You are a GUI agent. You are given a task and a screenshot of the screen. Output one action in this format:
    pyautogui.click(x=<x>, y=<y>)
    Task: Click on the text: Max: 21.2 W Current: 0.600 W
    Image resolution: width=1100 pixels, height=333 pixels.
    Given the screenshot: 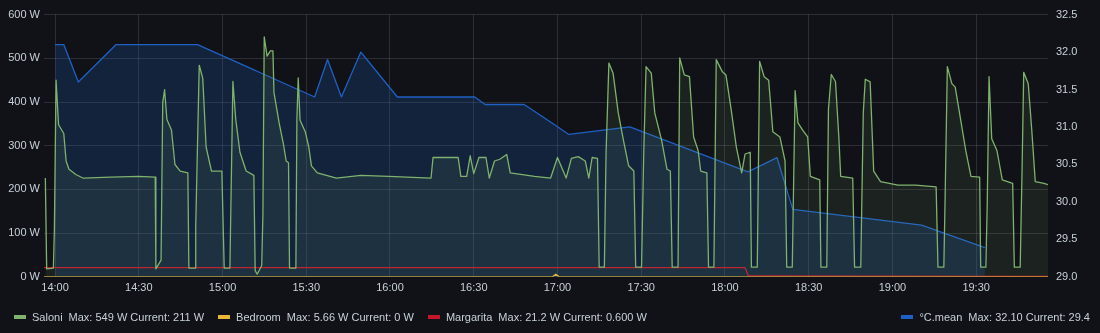 What is the action you would take?
    pyautogui.click(x=572, y=317)
    